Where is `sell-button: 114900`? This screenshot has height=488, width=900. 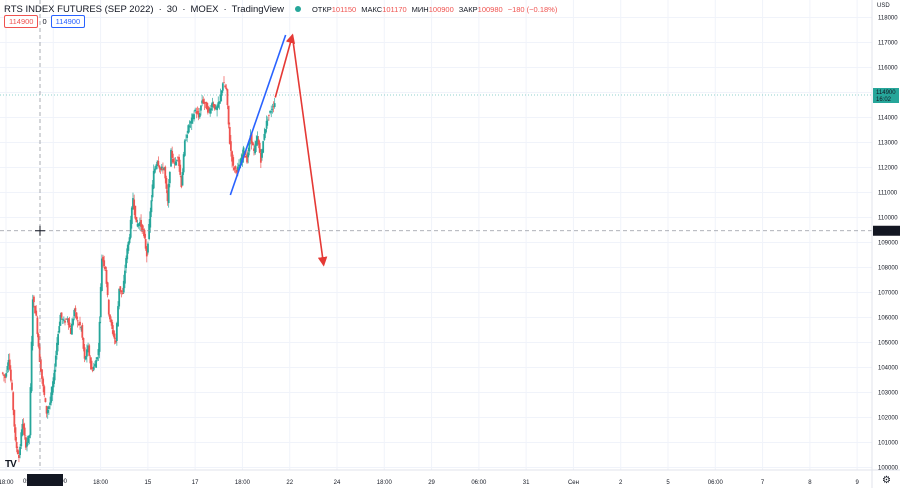 sell-button: 114900 is located at coordinates (21, 21).